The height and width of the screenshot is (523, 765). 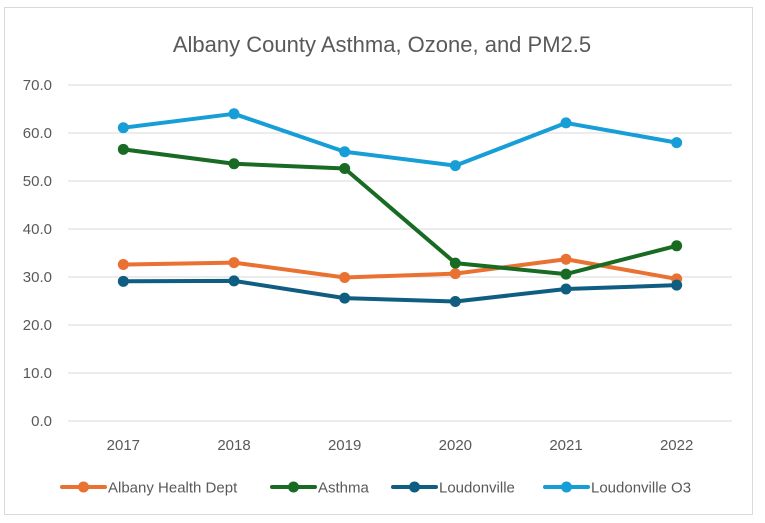 I want to click on y-tick-label: 50.0, so click(x=37, y=181).